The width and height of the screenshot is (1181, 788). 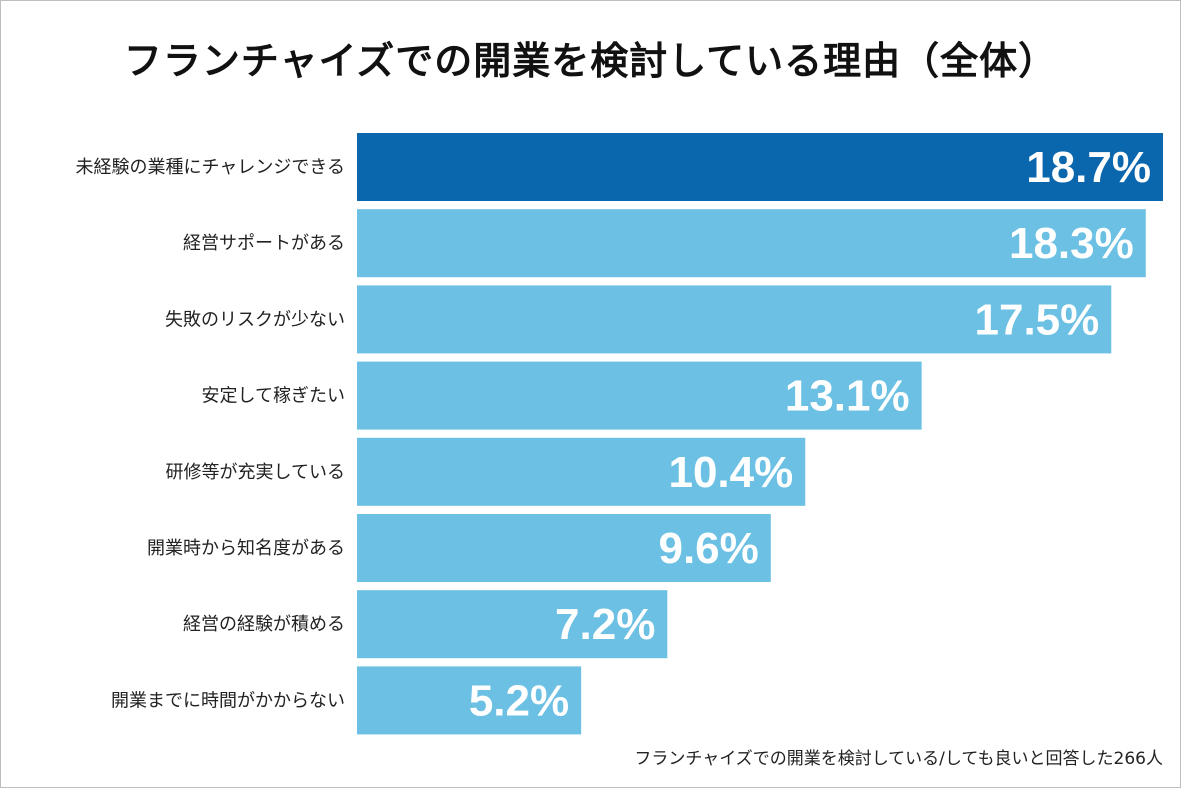 What do you see at coordinates (605, 624) in the screenshot?
I see `value-label-7: 7.2%` at bounding box center [605, 624].